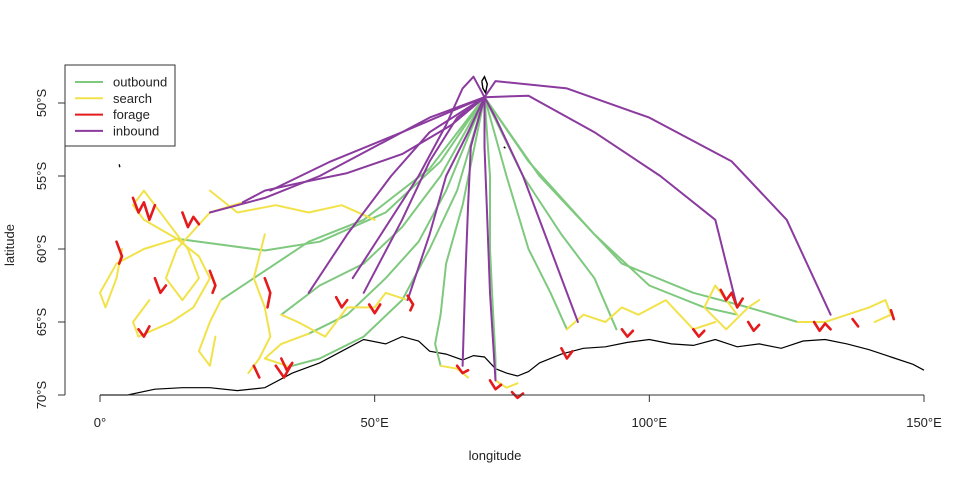 Image resolution: width=960 pixels, height=480 pixels. Describe the element at coordinates (41, 322) in the screenshot. I see `y-tick-label: 65°S` at that location.